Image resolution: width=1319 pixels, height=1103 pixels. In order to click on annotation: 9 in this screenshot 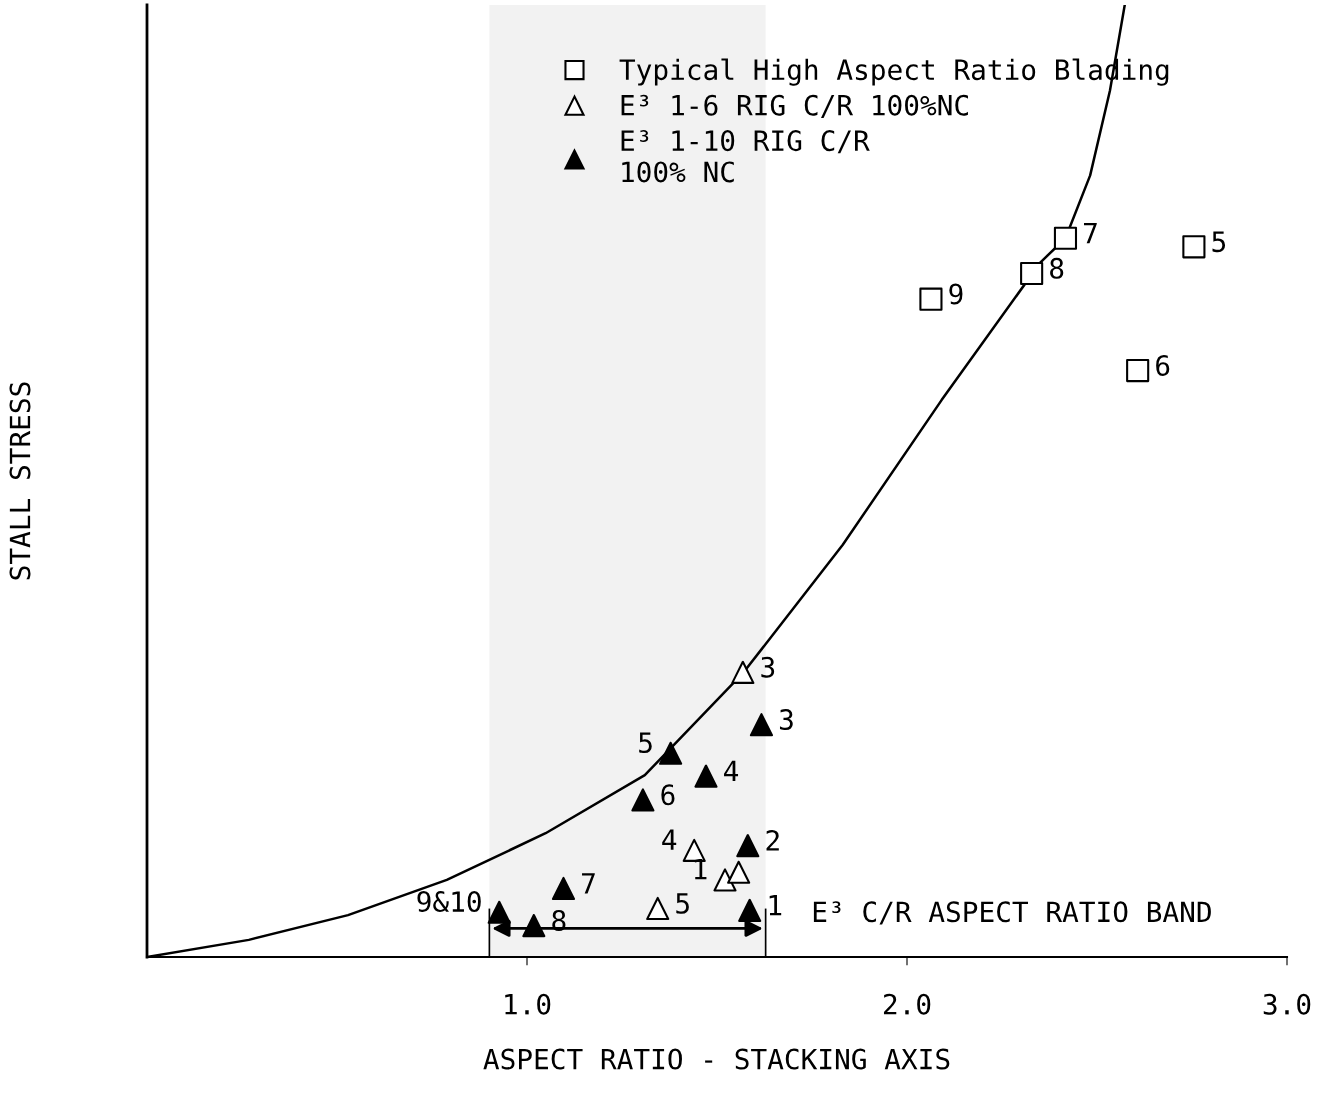, I will do `click(956, 294)`.